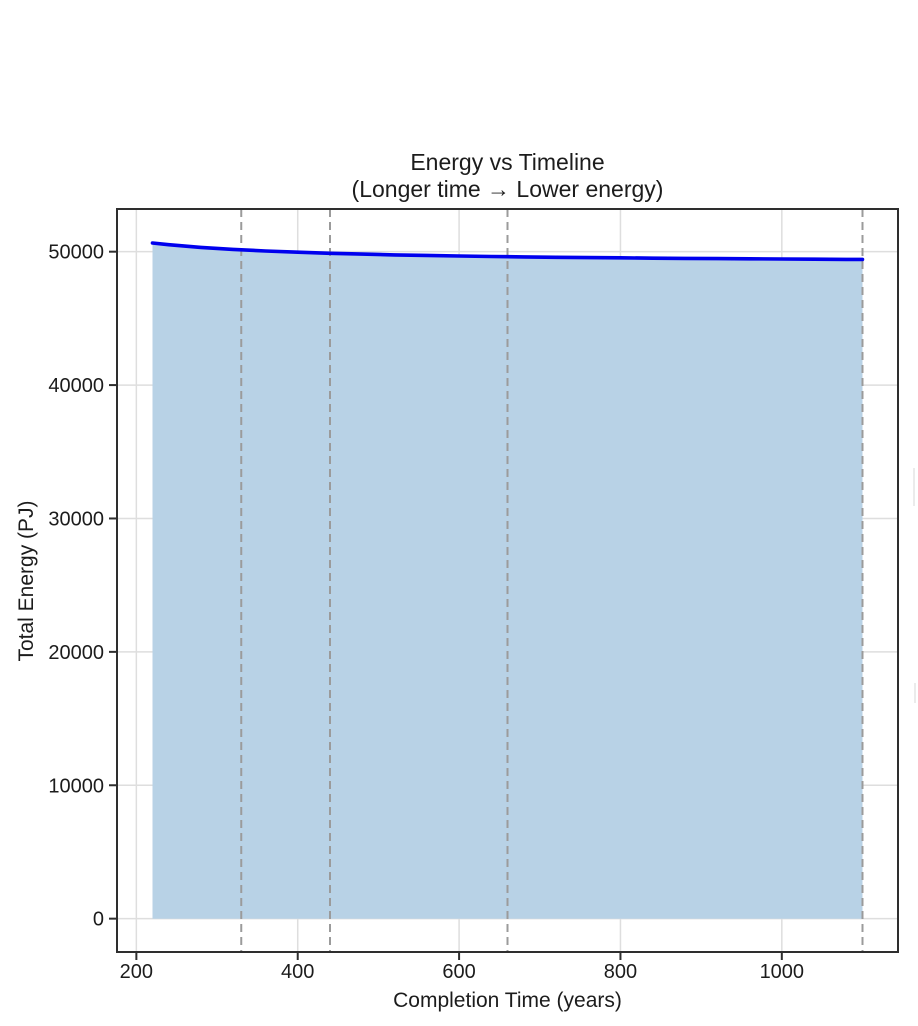 The height and width of the screenshot is (1026, 918). Describe the element at coordinates (507, 162) in the screenshot. I see `chart-title: Energy vs Timeline` at that location.